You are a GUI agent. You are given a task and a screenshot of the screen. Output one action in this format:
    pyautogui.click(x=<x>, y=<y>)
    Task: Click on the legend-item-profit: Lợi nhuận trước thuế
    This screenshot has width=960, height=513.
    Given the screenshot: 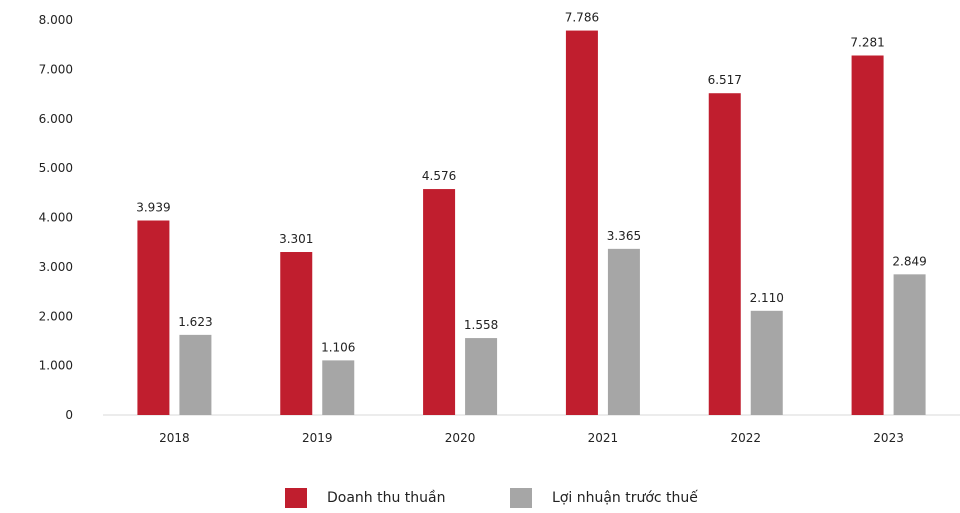 What is the action you would take?
    pyautogui.click(x=604, y=498)
    